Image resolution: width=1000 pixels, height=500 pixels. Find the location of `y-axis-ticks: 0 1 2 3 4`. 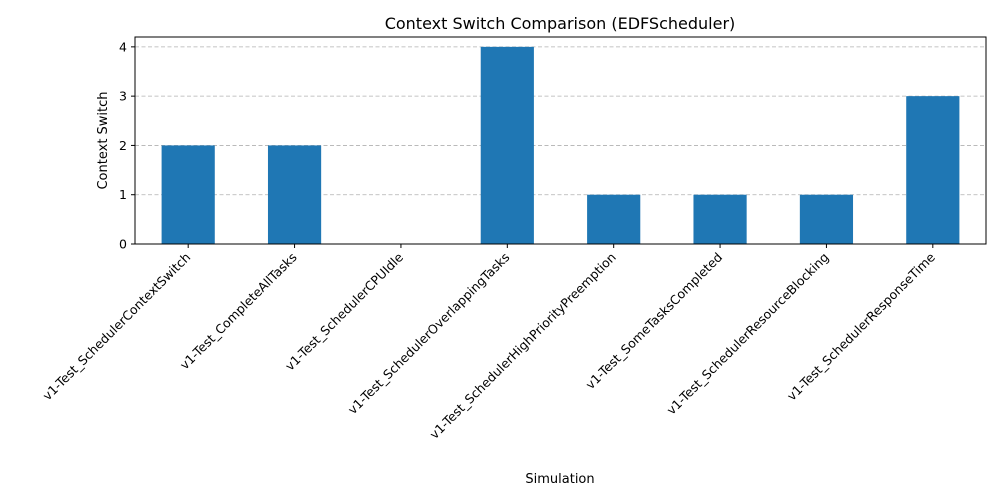

y-axis-ticks: 0 1 2 3 4 is located at coordinates (127, 145).